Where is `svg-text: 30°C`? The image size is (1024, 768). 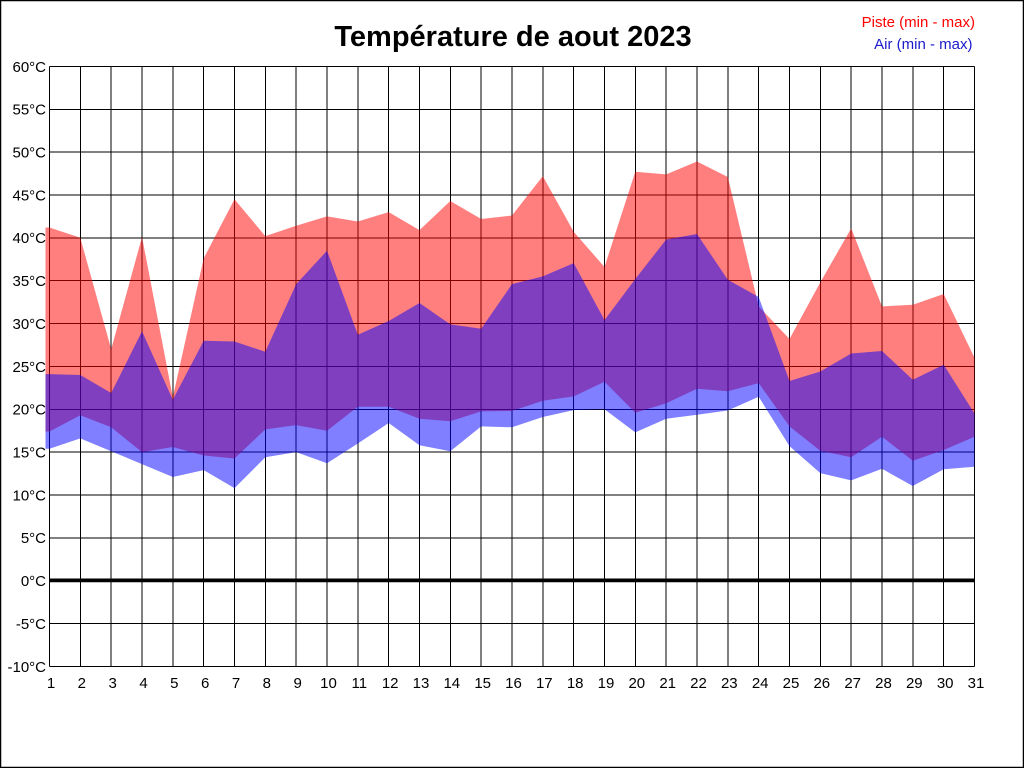
svg-text: 30°C is located at coordinates (29, 324).